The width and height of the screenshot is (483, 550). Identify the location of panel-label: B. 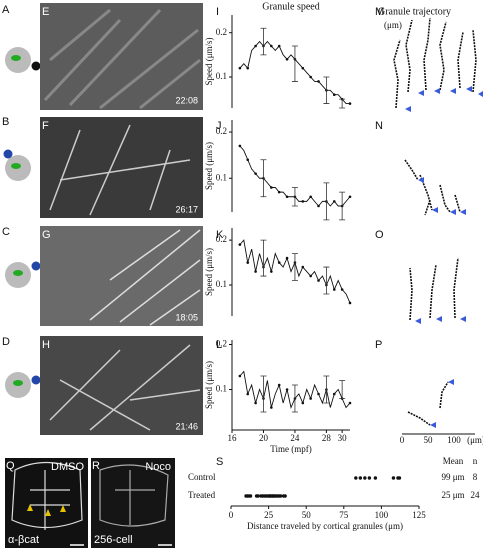
(5, 122).